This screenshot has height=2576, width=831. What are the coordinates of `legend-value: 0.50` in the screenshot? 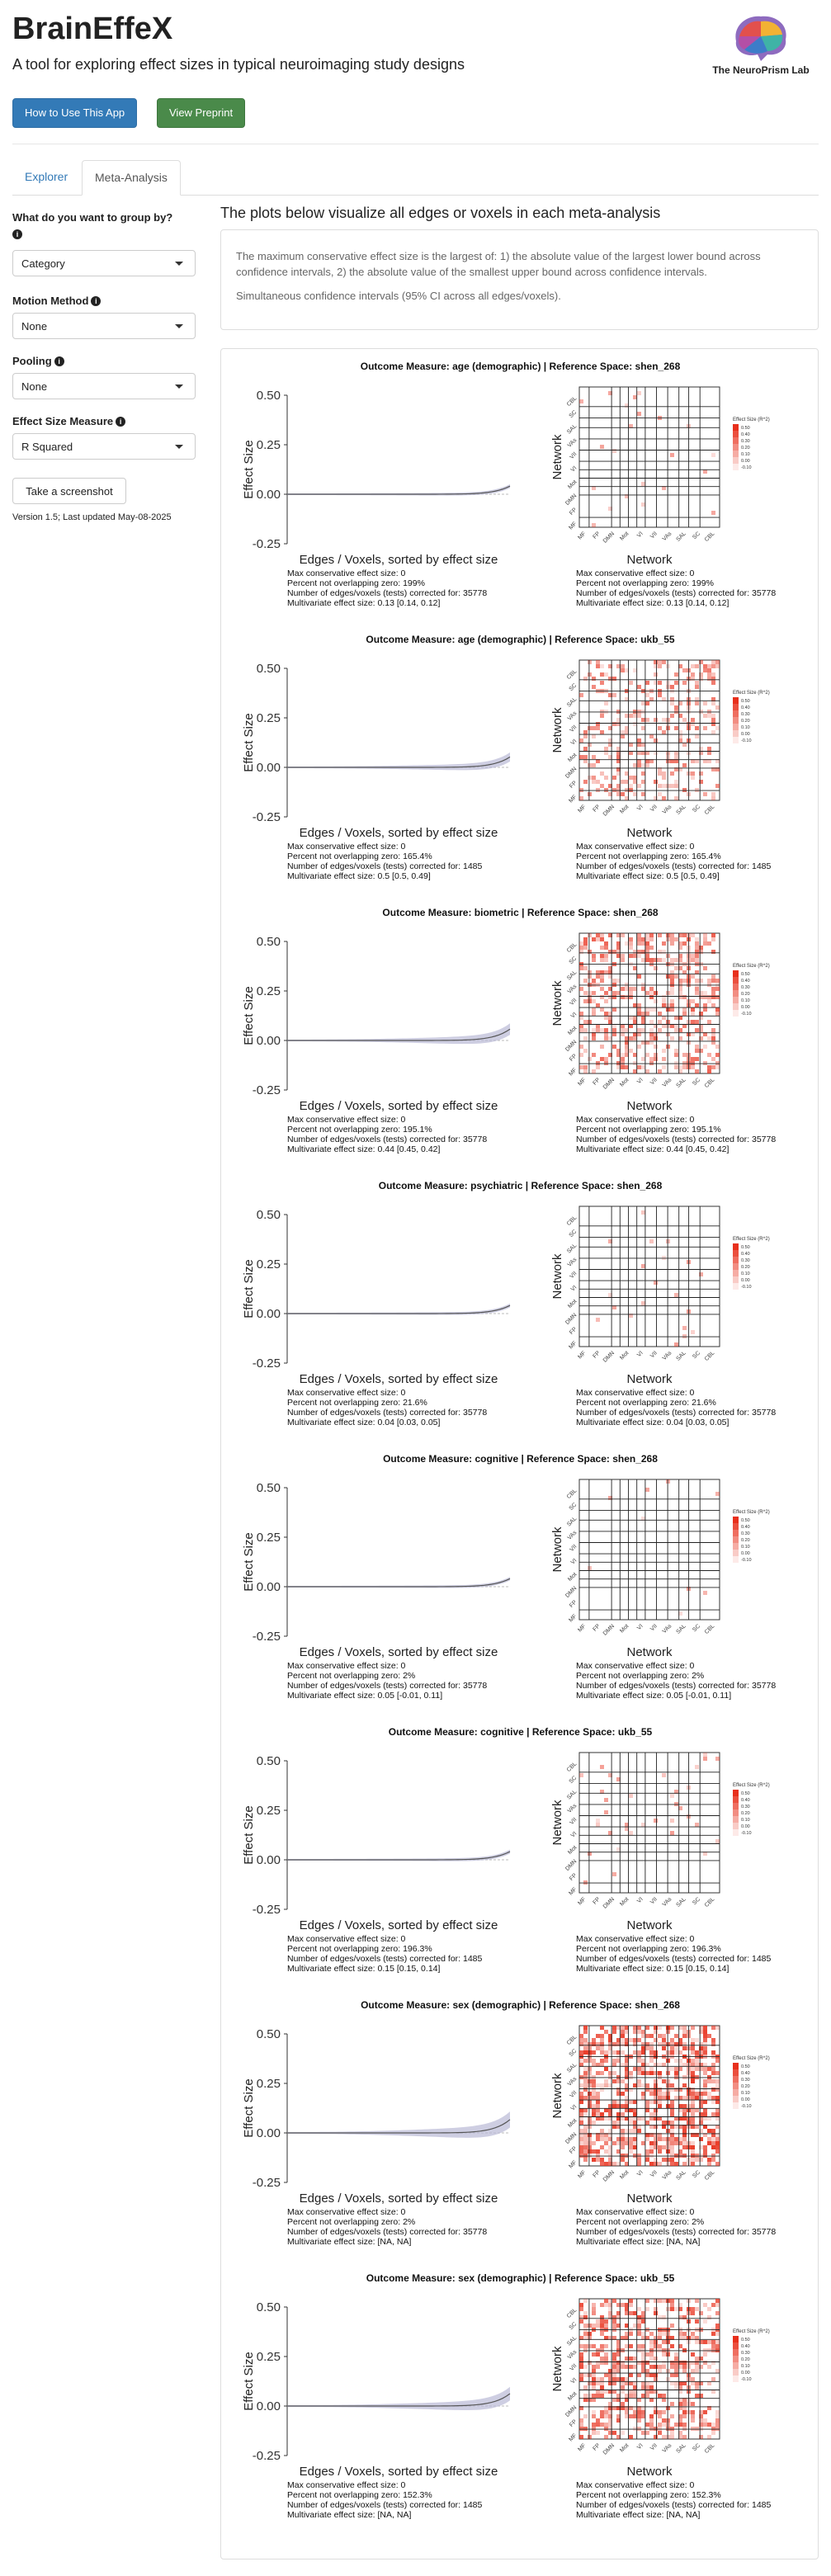 It's located at (745, 1520).